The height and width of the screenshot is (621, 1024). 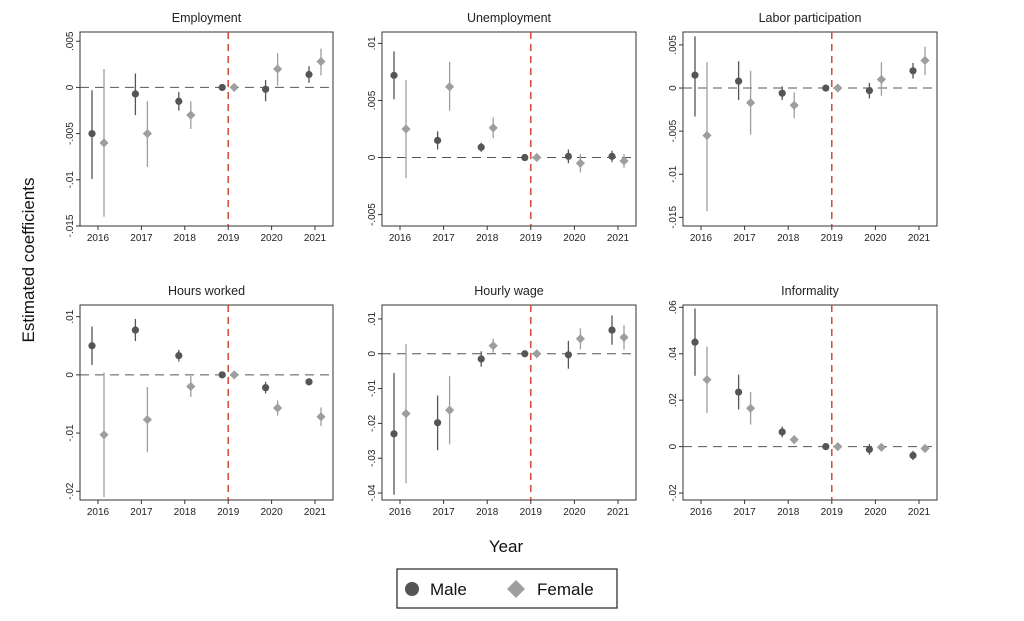 What do you see at coordinates (28, 259) in the screenshot?
I see `y-axis-label: Estimated coefficients` at bounding box center [28, 259].